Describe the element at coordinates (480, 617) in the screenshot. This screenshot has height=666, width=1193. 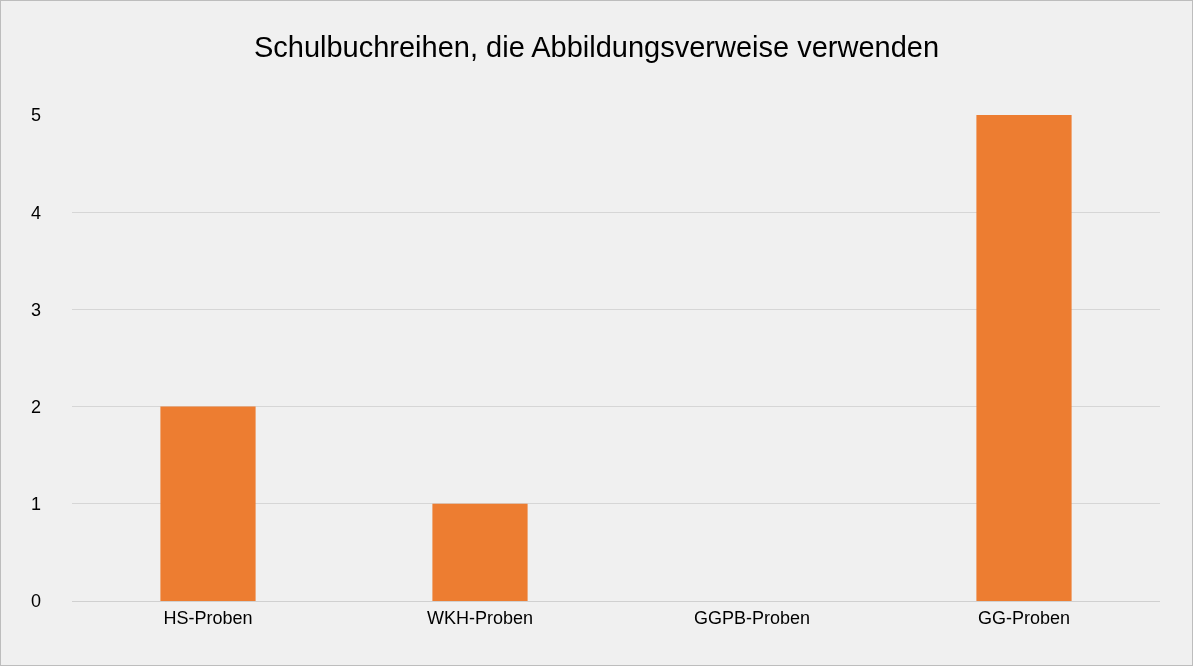
I see `x-tick-label: WKH-Proben` at that location.